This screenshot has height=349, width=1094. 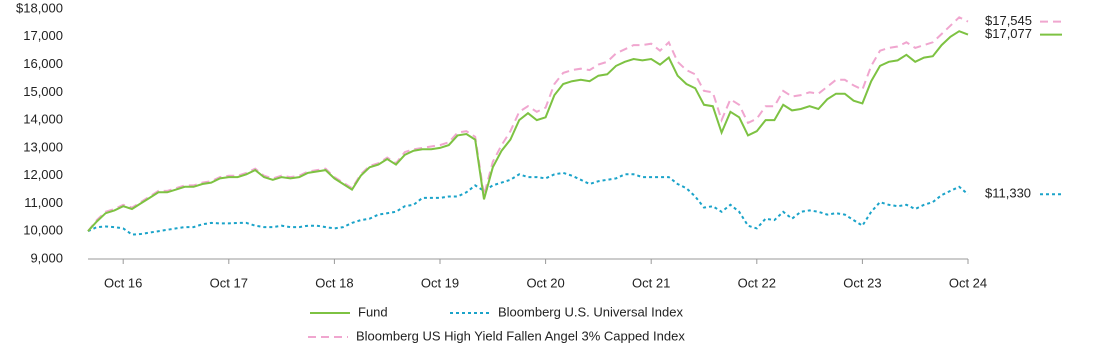 I want to click on y-tick-label: 15,000, so click(x=43, y=91).